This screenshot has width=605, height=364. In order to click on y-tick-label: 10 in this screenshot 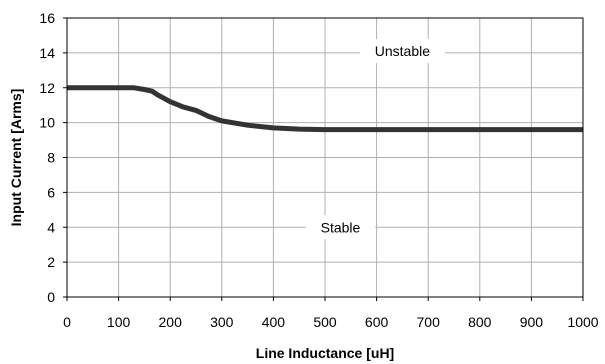, I will do `click(47, 123)`.